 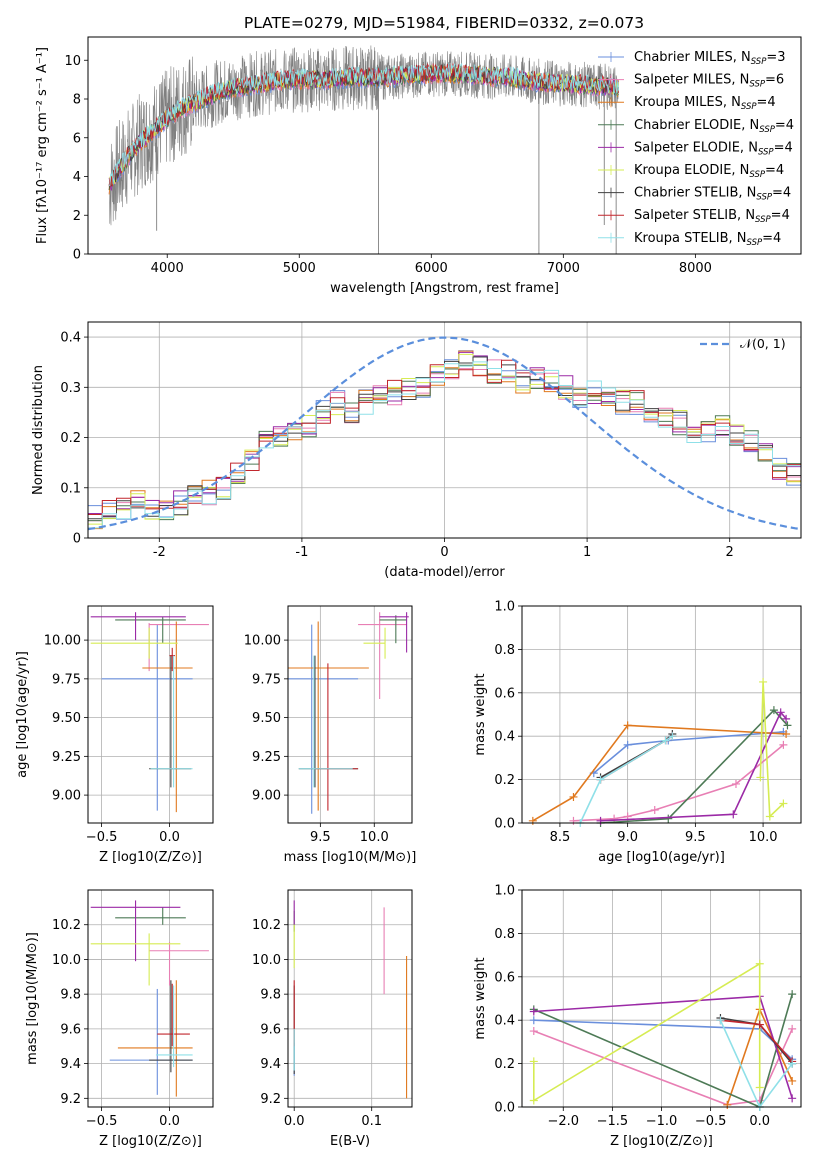 What do you see at coordinates (444, 572) in the screenshot?
I see `x-axis-label: (data-model)/error` at bounding box center [444, 572].